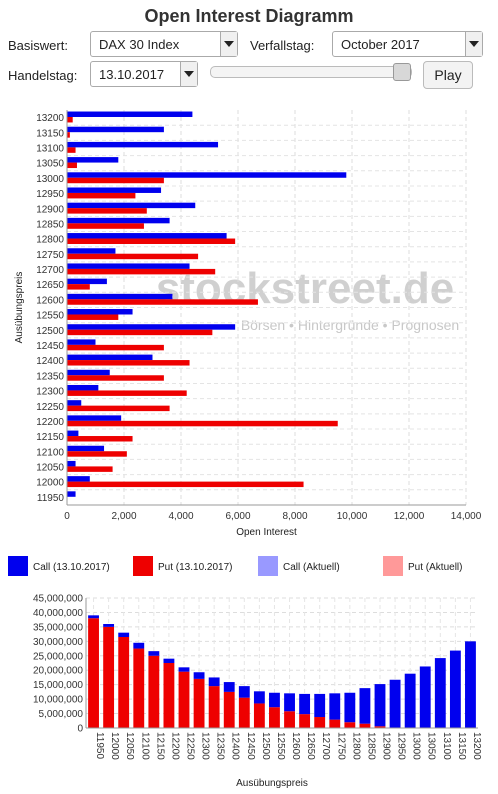 The image size is (498, 794). I want to click on x-tick-label: 13100, so click(446, 746).